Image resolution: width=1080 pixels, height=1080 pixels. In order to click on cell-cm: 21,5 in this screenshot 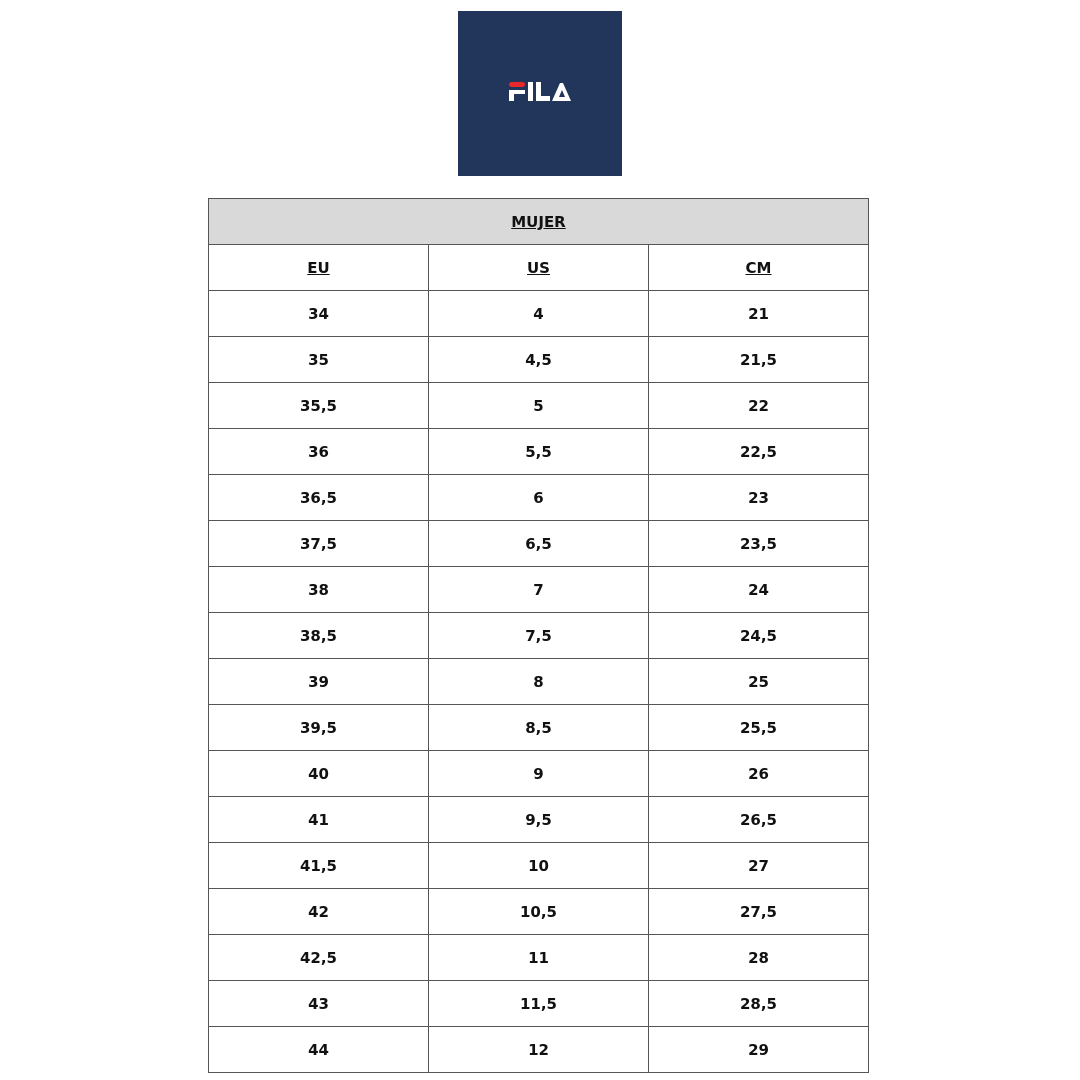, I will do `click(758, 359)`.